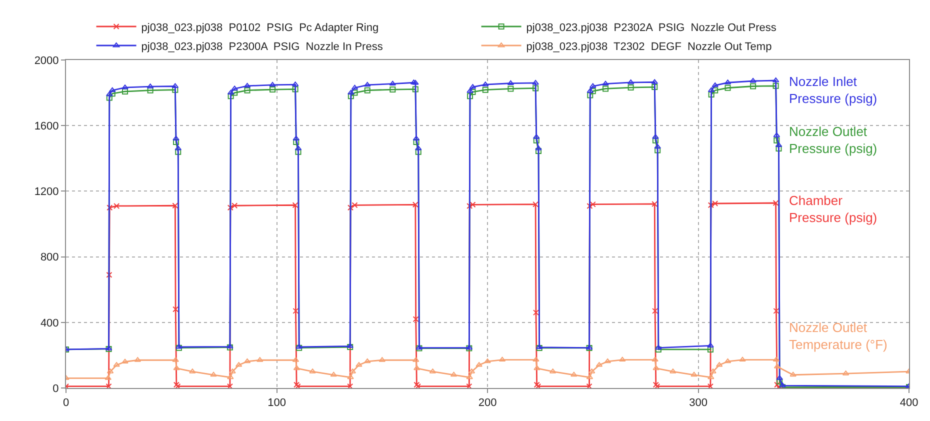  What do you see at coordinates (651, 28) in the screenshot?
I see `legend-label: pj038_023.pj038 P2302A PSIG Nozzle Out Press` at bounding box center [651, 28].